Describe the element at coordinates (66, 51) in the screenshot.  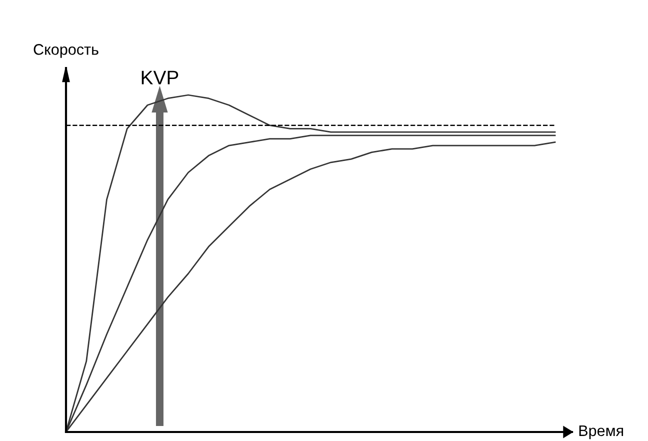
I see `y-axis-title: Скорость` at that location.